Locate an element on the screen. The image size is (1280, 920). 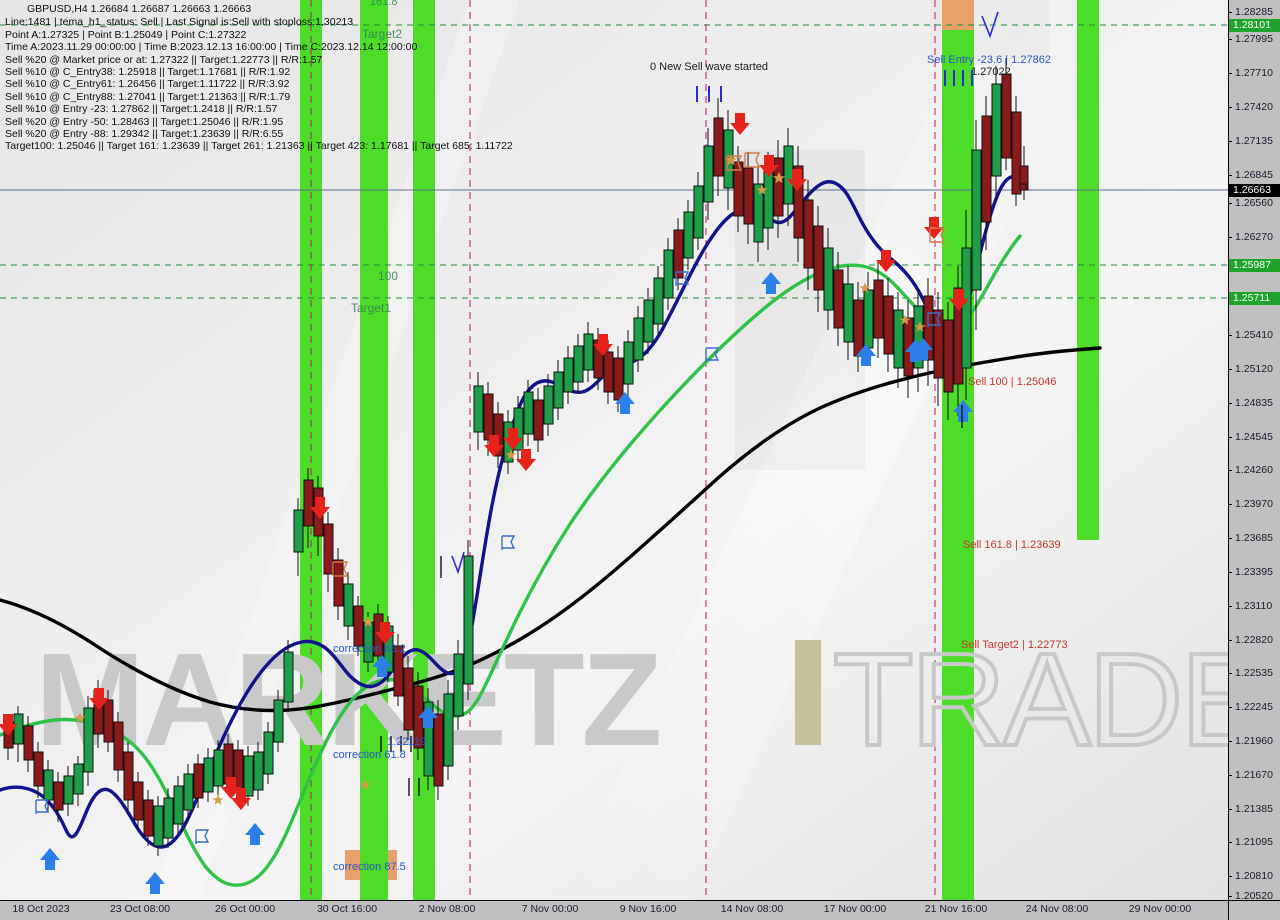
price-tick: 1.27710 is located at coordinates (1254, 73).